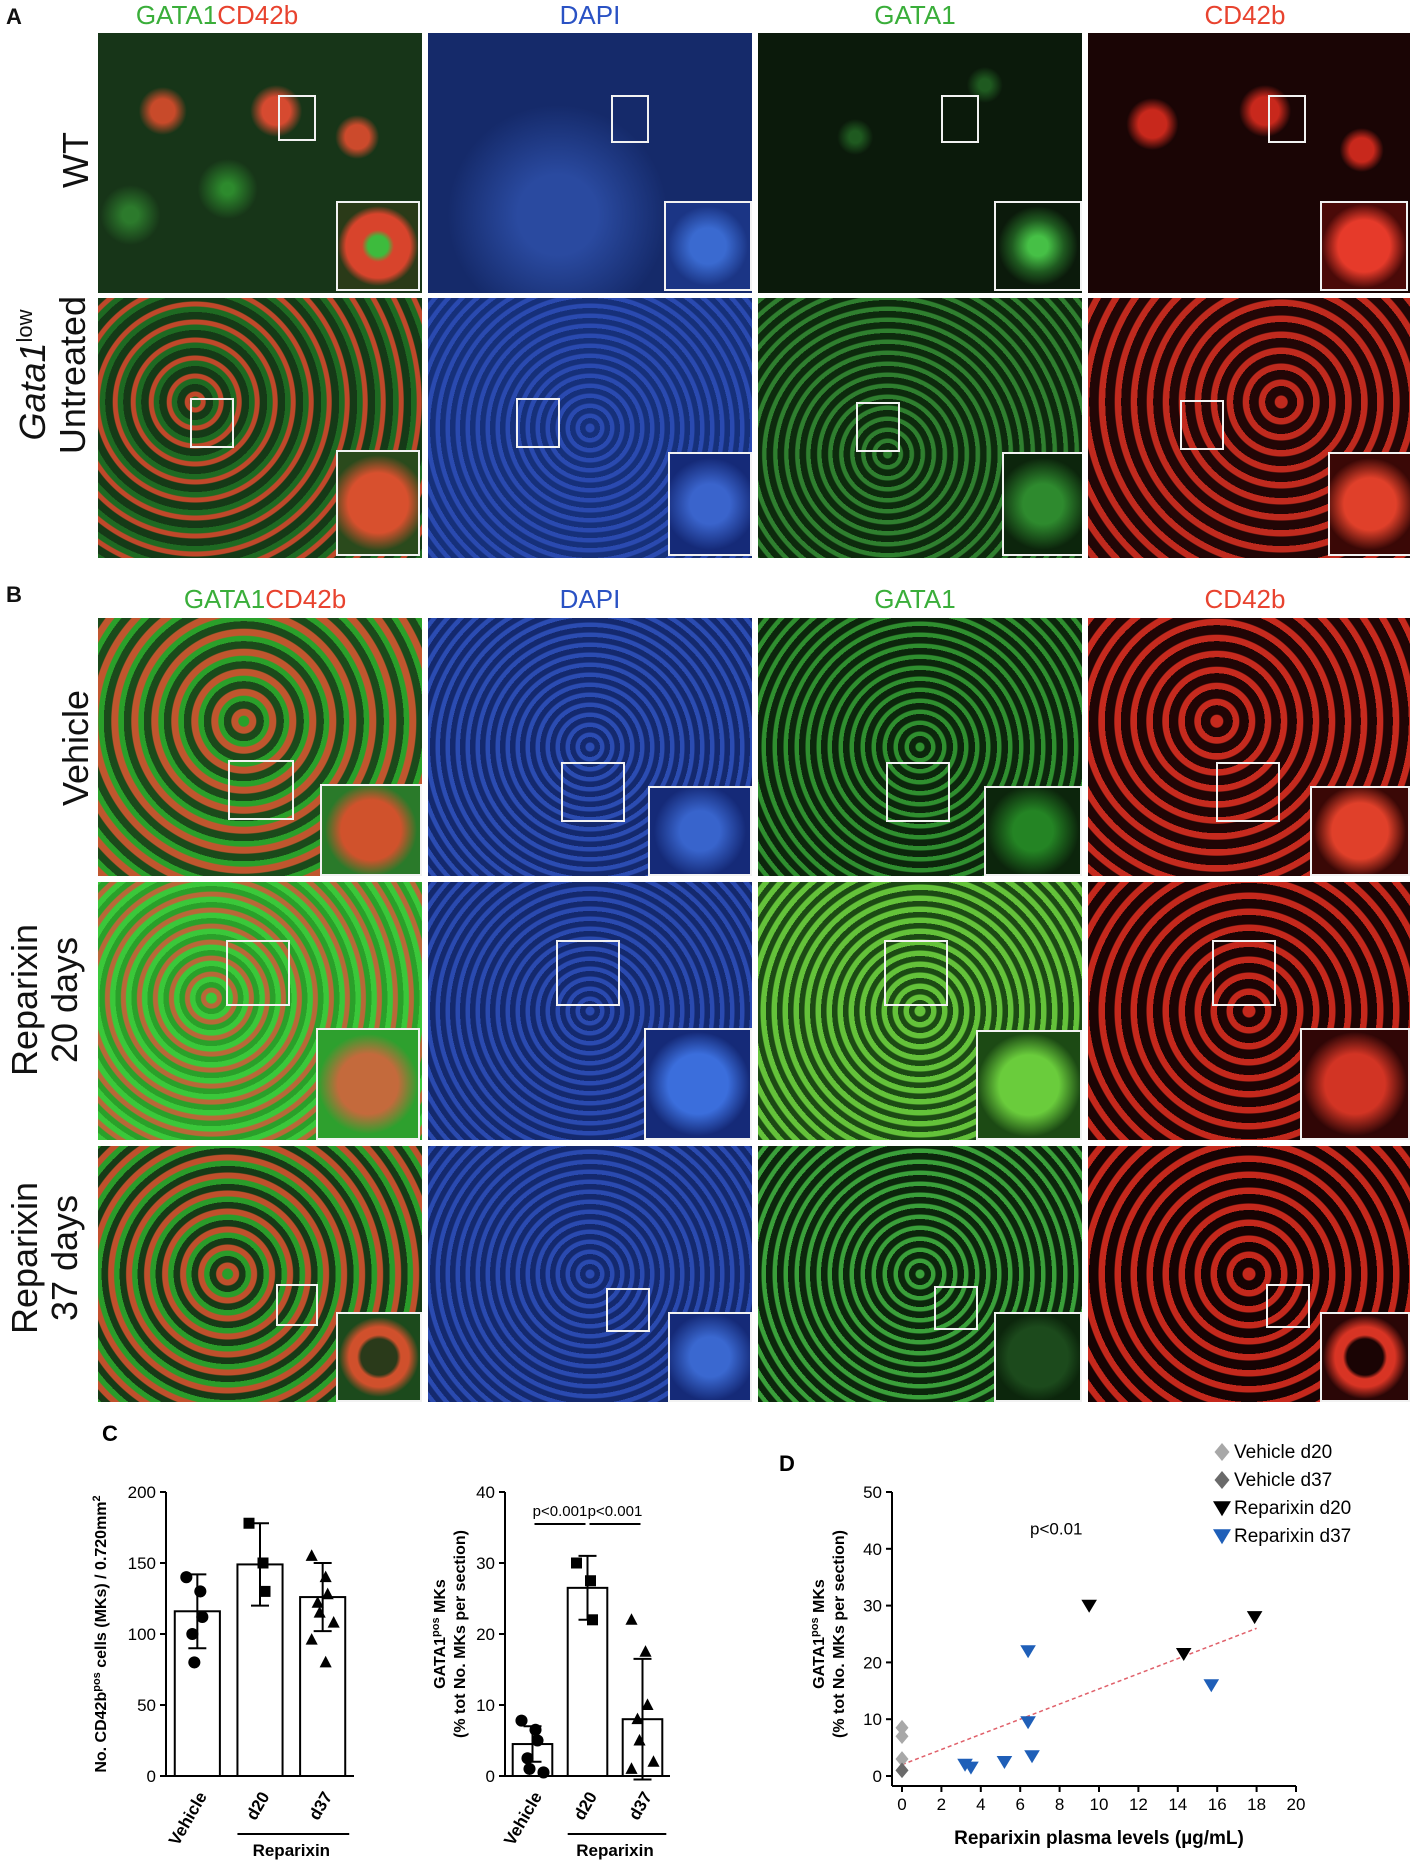  What do you see at coordinates (436, 1627) in the screenshot?
I see `y-axis-label-sup: pos` at bounding box center [436, 1627].